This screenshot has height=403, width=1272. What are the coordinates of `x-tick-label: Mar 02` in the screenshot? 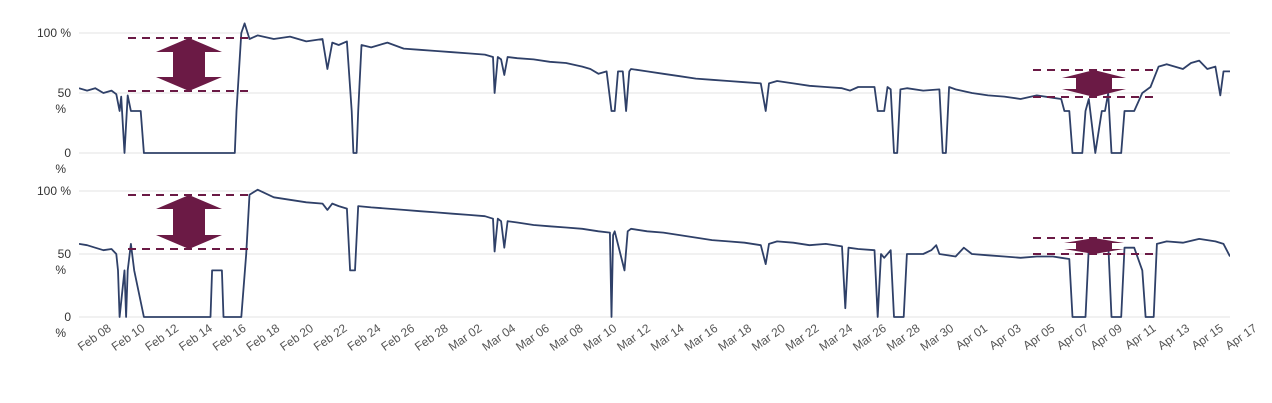 It's located at (465, 337).